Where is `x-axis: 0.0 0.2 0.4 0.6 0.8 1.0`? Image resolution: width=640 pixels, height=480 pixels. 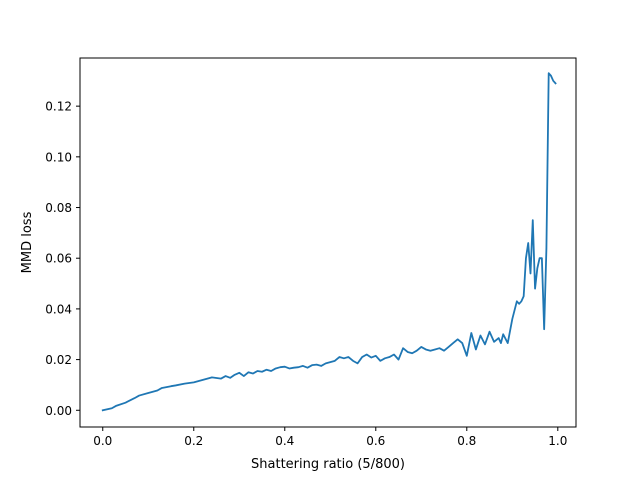 x-axis: 0.0 0.2 0.4 0.6 0.8 1.0 is located at coordinates (330, 437).